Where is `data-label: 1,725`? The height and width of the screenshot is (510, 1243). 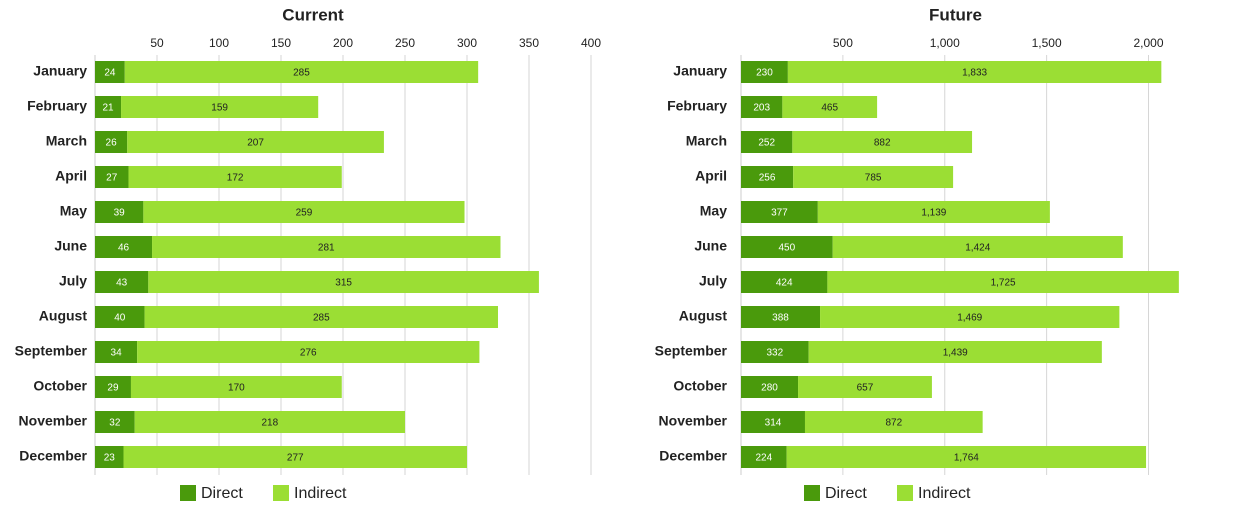
data-label: 1,725 is located at coordinates (1003, 283).